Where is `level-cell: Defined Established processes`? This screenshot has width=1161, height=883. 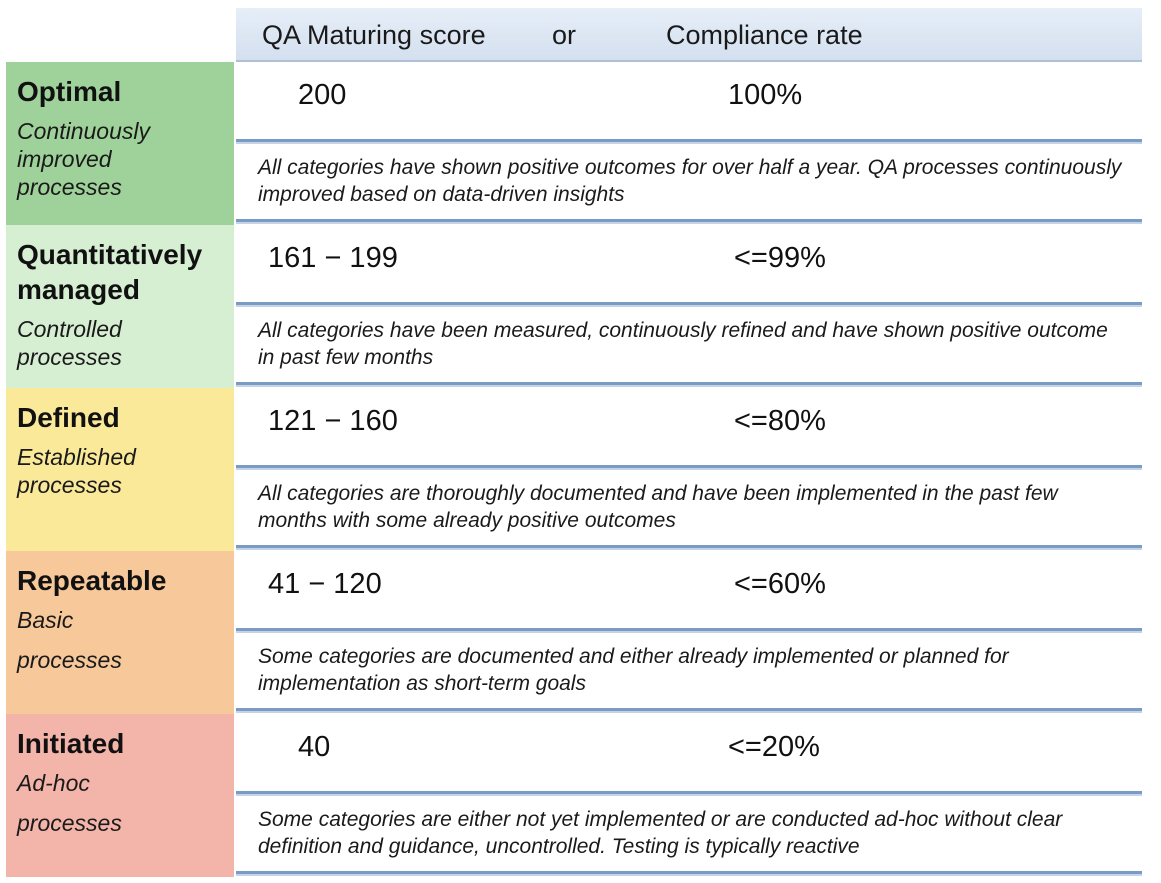 level-cell: Defined Established processes is located at coordinates (120, 469).